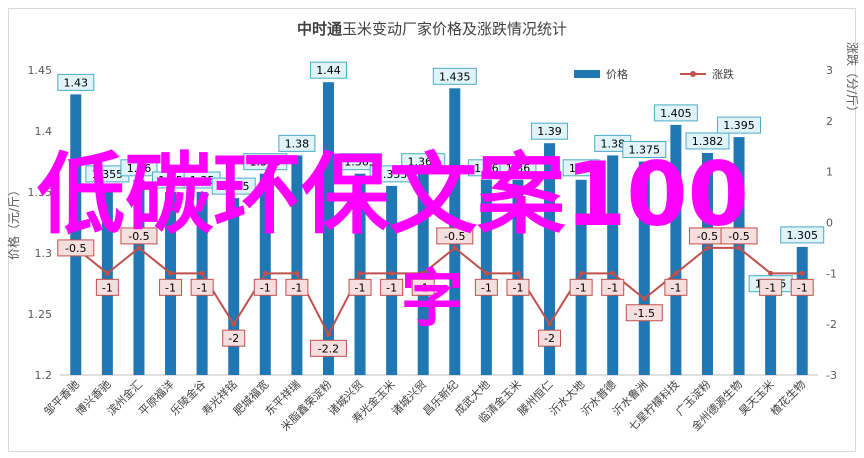 The image size is (864, 458). I want to click on y-left-tick-label: 1.35, so click(40, 192).